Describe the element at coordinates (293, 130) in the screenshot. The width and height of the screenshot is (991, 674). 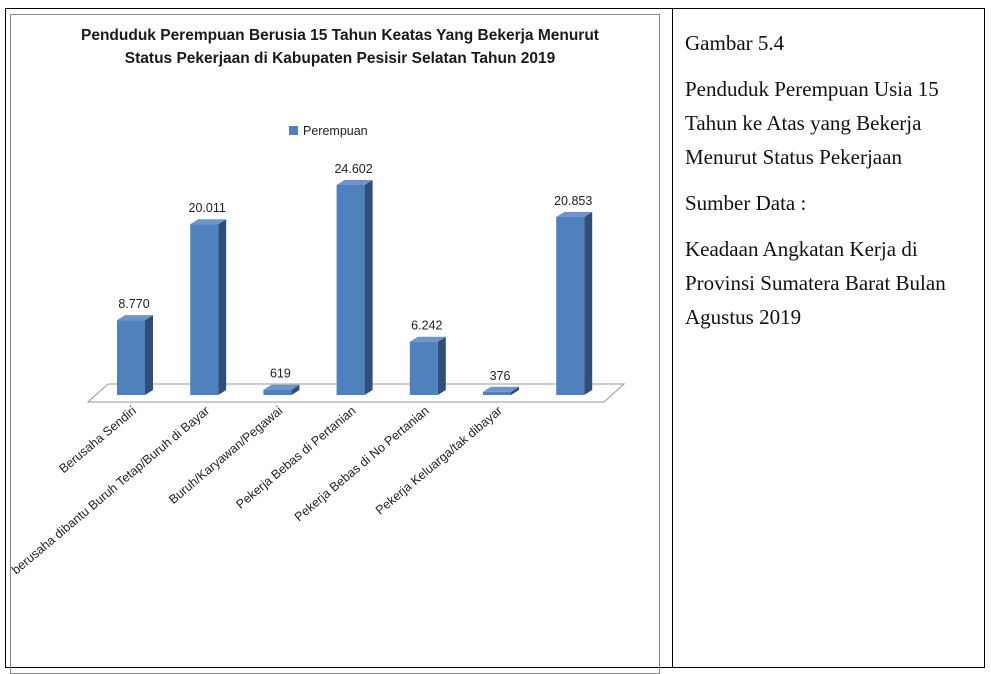
I see `legend-swatch` at that location.